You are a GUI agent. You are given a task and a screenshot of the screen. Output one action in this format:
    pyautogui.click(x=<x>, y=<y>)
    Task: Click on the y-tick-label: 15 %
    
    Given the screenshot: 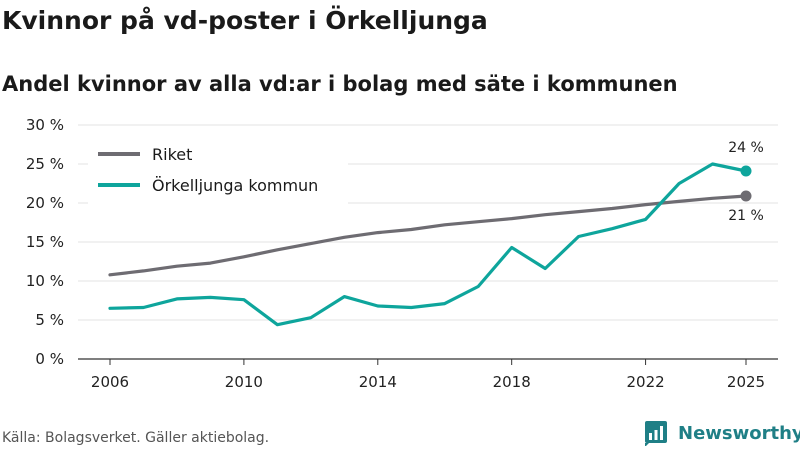 What is the action you would take?
    pyautogui.click(x=45, y=242)
    